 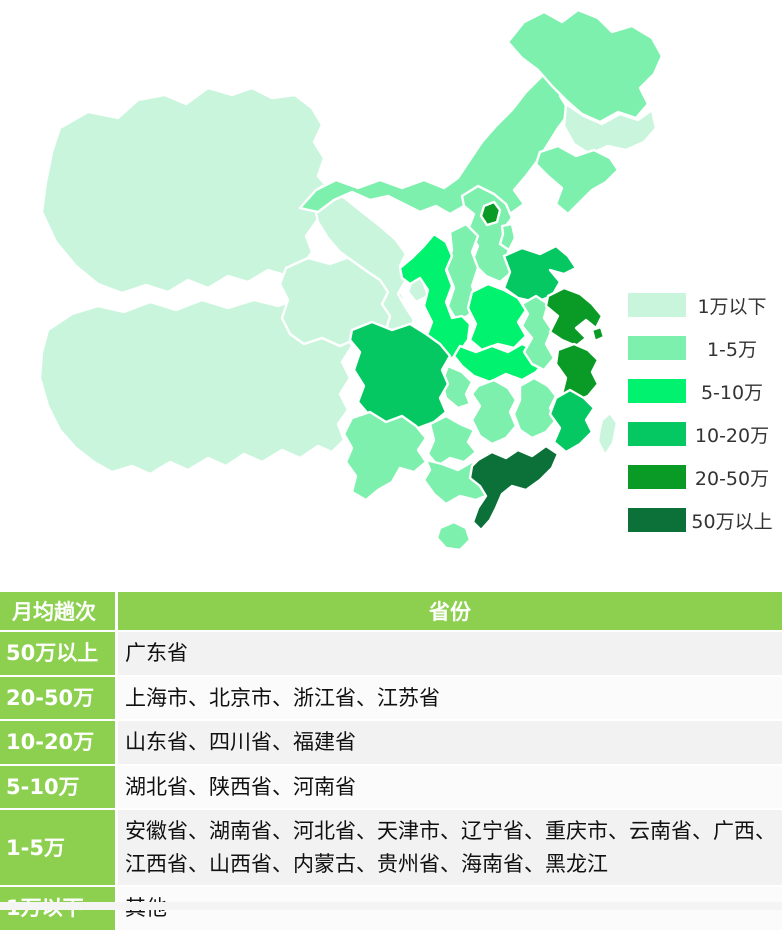 I want to click on map-legend: 1万以下 1-5万 5-10万 10-20万 20-50万 50万以上, so click(x=703, y=422).